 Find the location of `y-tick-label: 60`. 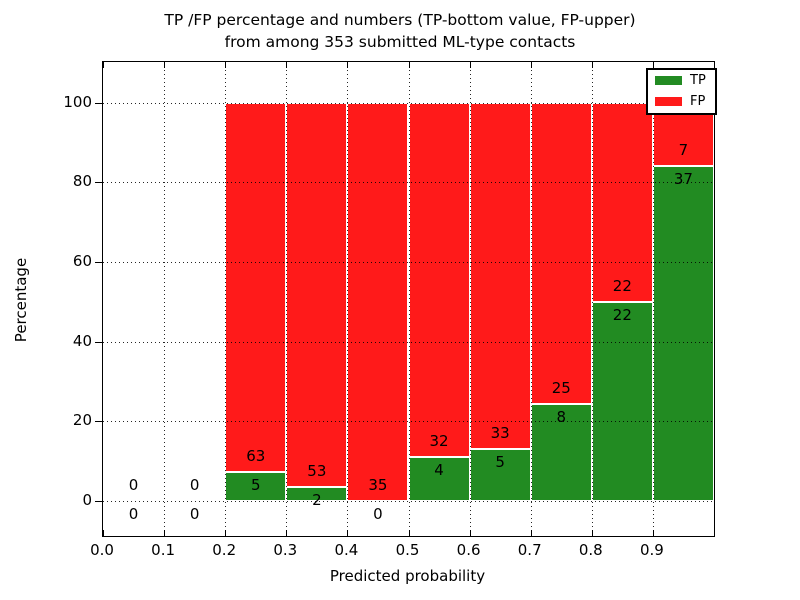

y-tick-label: 60 is located at coordinates (82, 261).